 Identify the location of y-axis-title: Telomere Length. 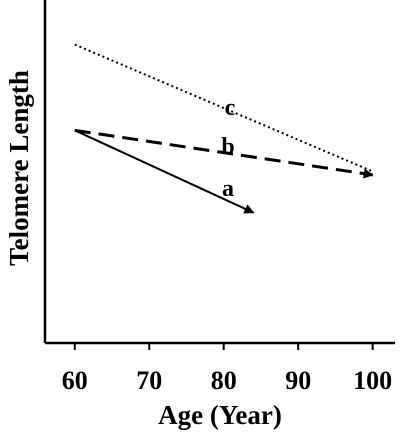
(19, 168).